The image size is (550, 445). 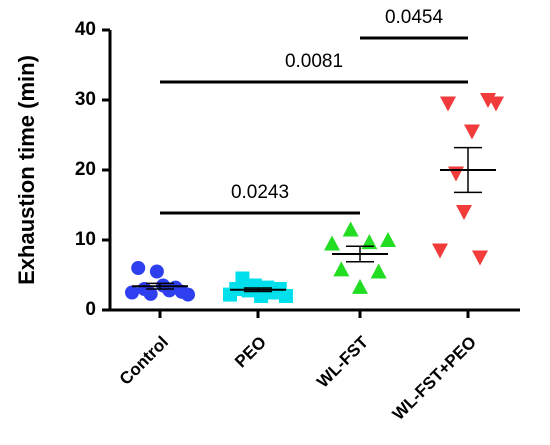 I want to click on significance-label: 0.0243, so click(x=260, y=192).